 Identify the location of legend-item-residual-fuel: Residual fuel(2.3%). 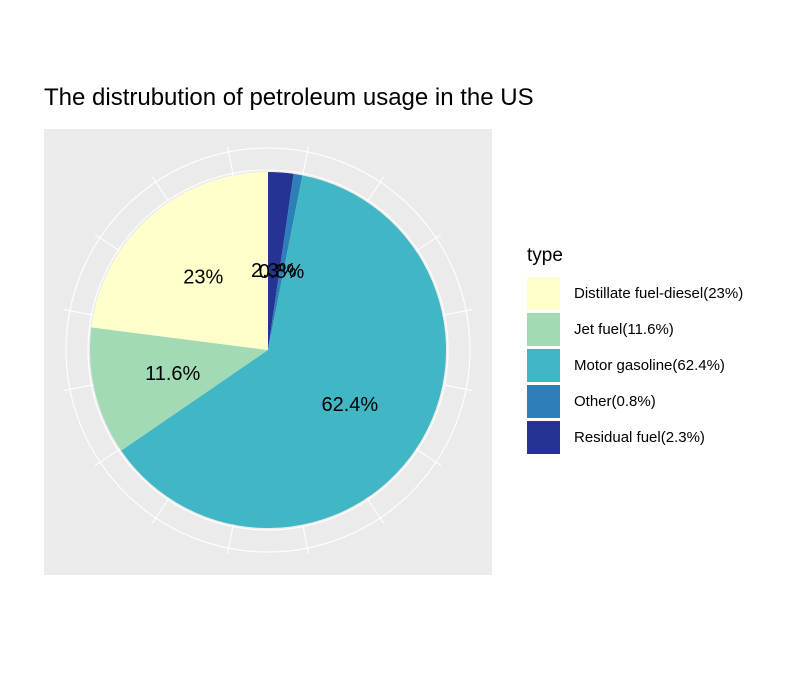
(635, 437).